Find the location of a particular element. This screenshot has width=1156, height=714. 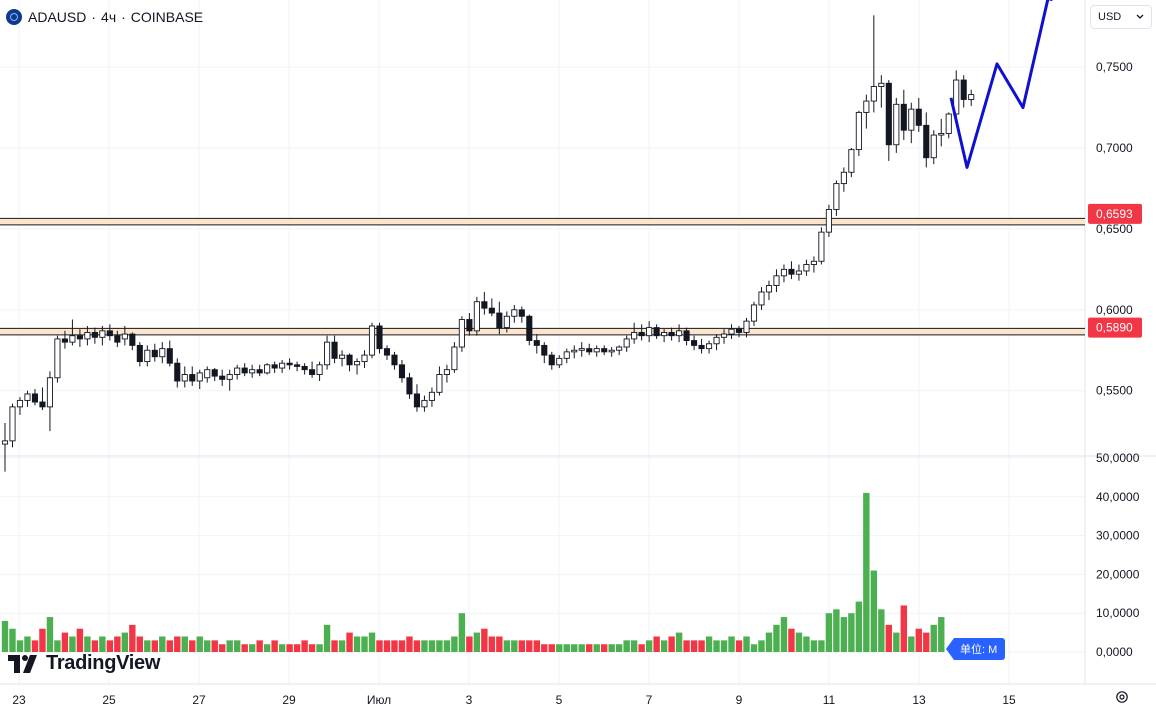

volume-tick-label: 0,0000 is located at coordinates (1114, 652).